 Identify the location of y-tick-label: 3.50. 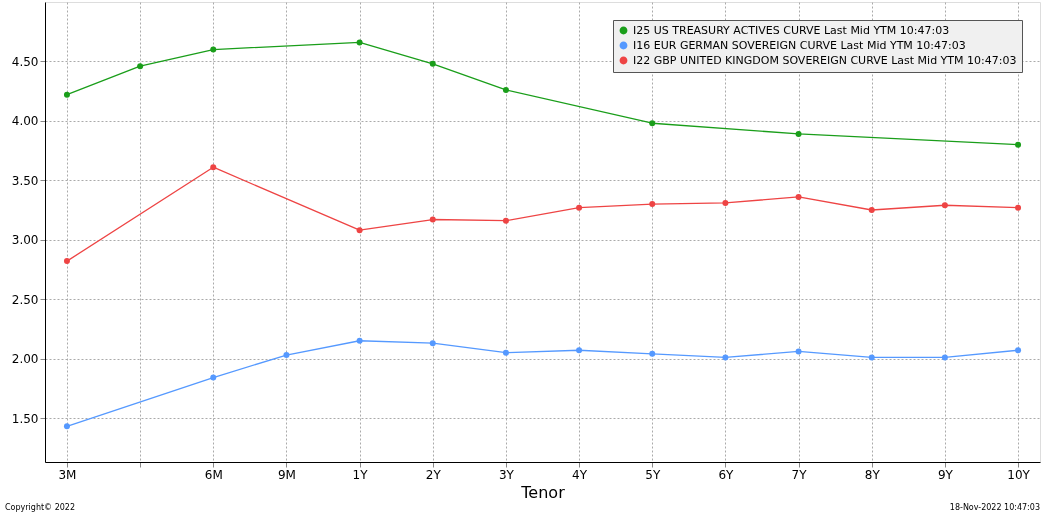
(25, 180).